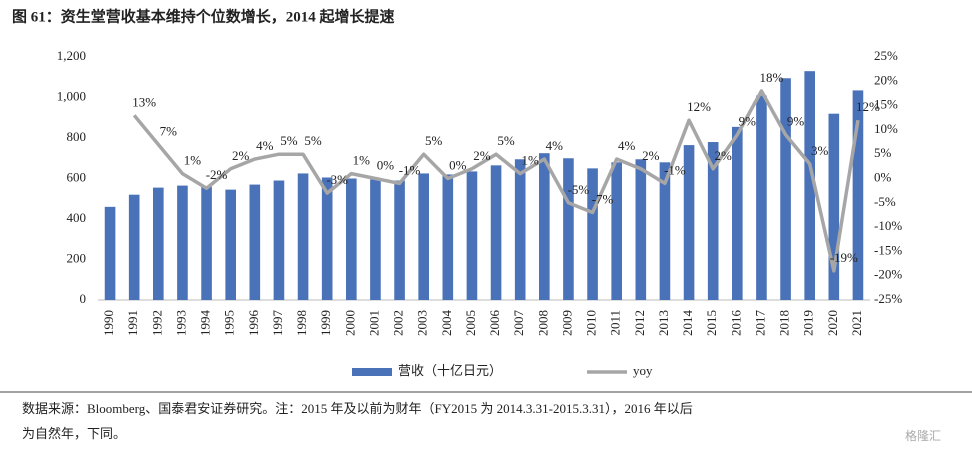  What do you see at coordinates (886, 79) in the screenshot?
I see `y2-tick-label: 20%` at bounding box center [886, 79].